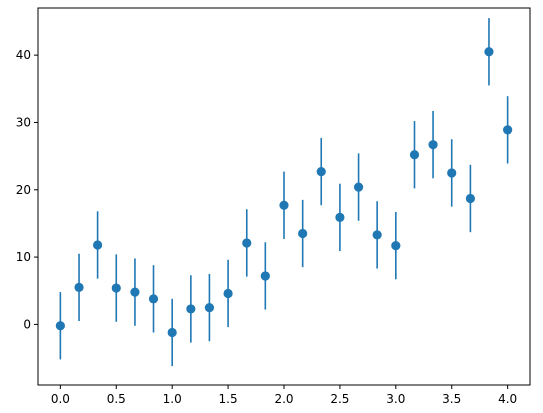  What do you see at coordinates (395, 399) in the screenshot?
I see `x-tick-label: 3.0` at bounding box center [395, 399].